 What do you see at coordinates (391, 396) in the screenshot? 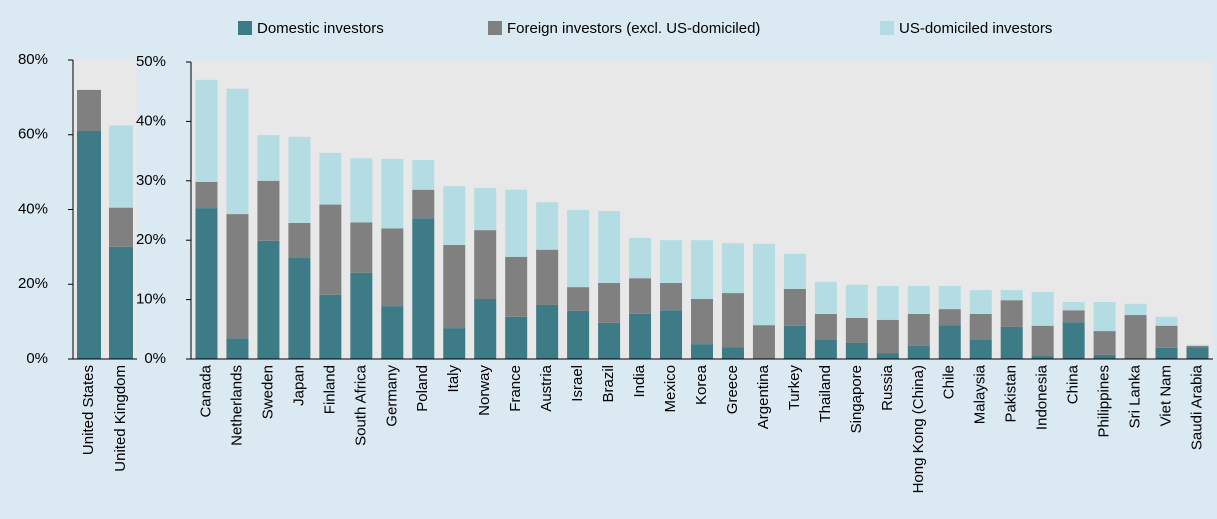
I see `x-tick-label: Germany` at bounding box center [391, 396].